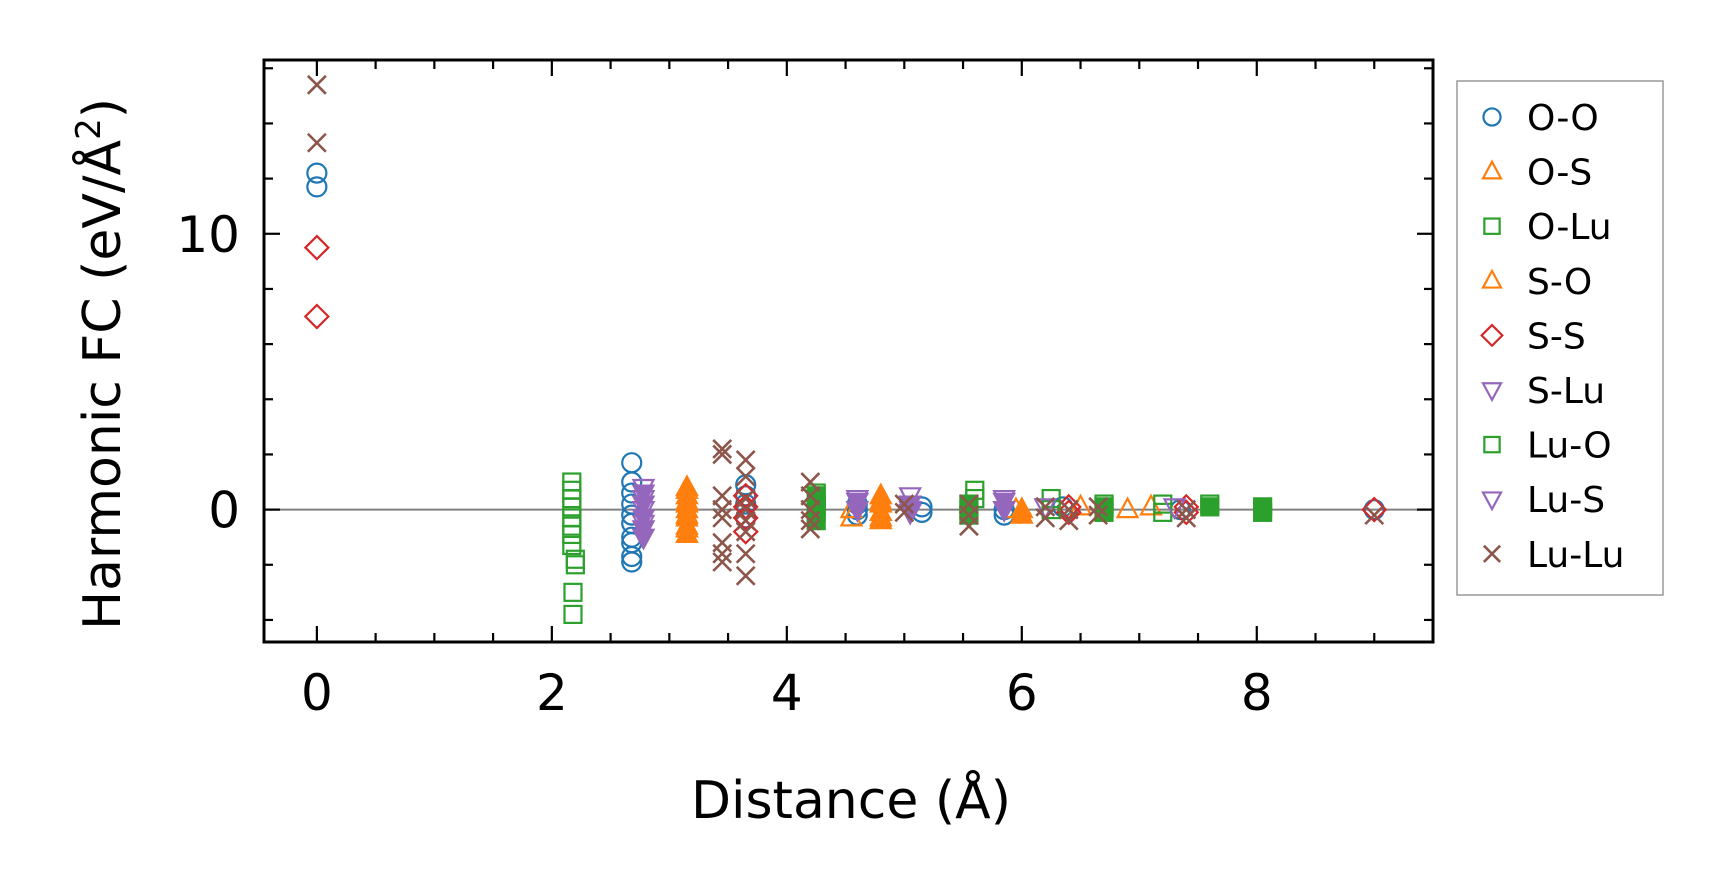  I want to click on x-tick-label: 2, so click(552, 693).